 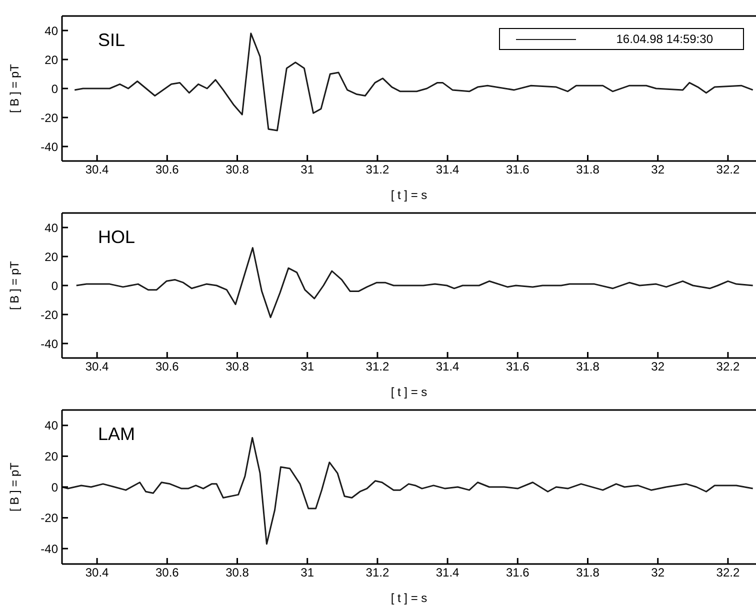 I want to click on text: LAM, so click(x=117, y=434).